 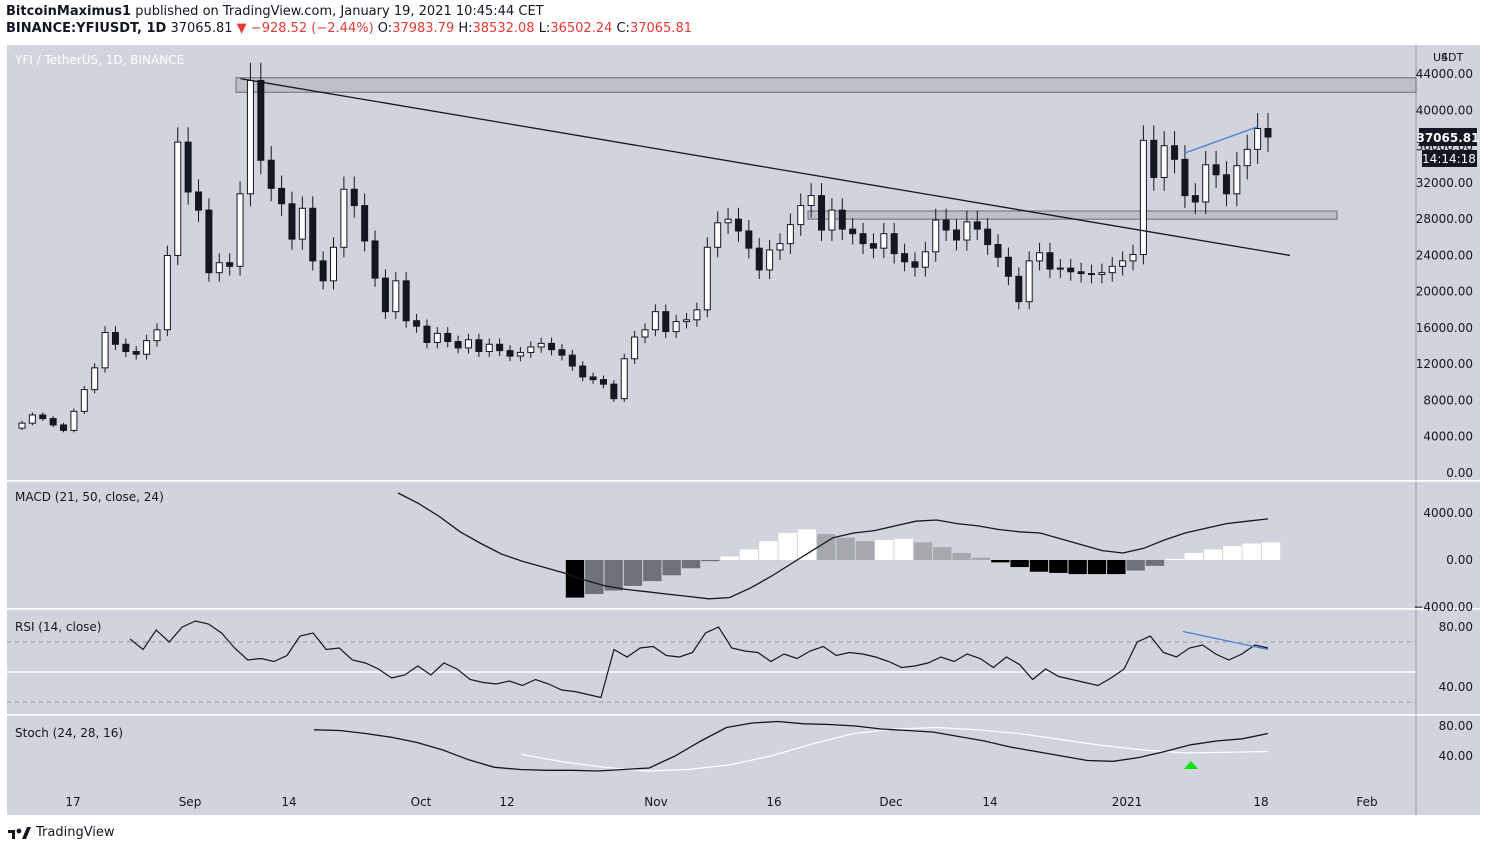 I want to click on macd-line, so click(x=833, y=546).